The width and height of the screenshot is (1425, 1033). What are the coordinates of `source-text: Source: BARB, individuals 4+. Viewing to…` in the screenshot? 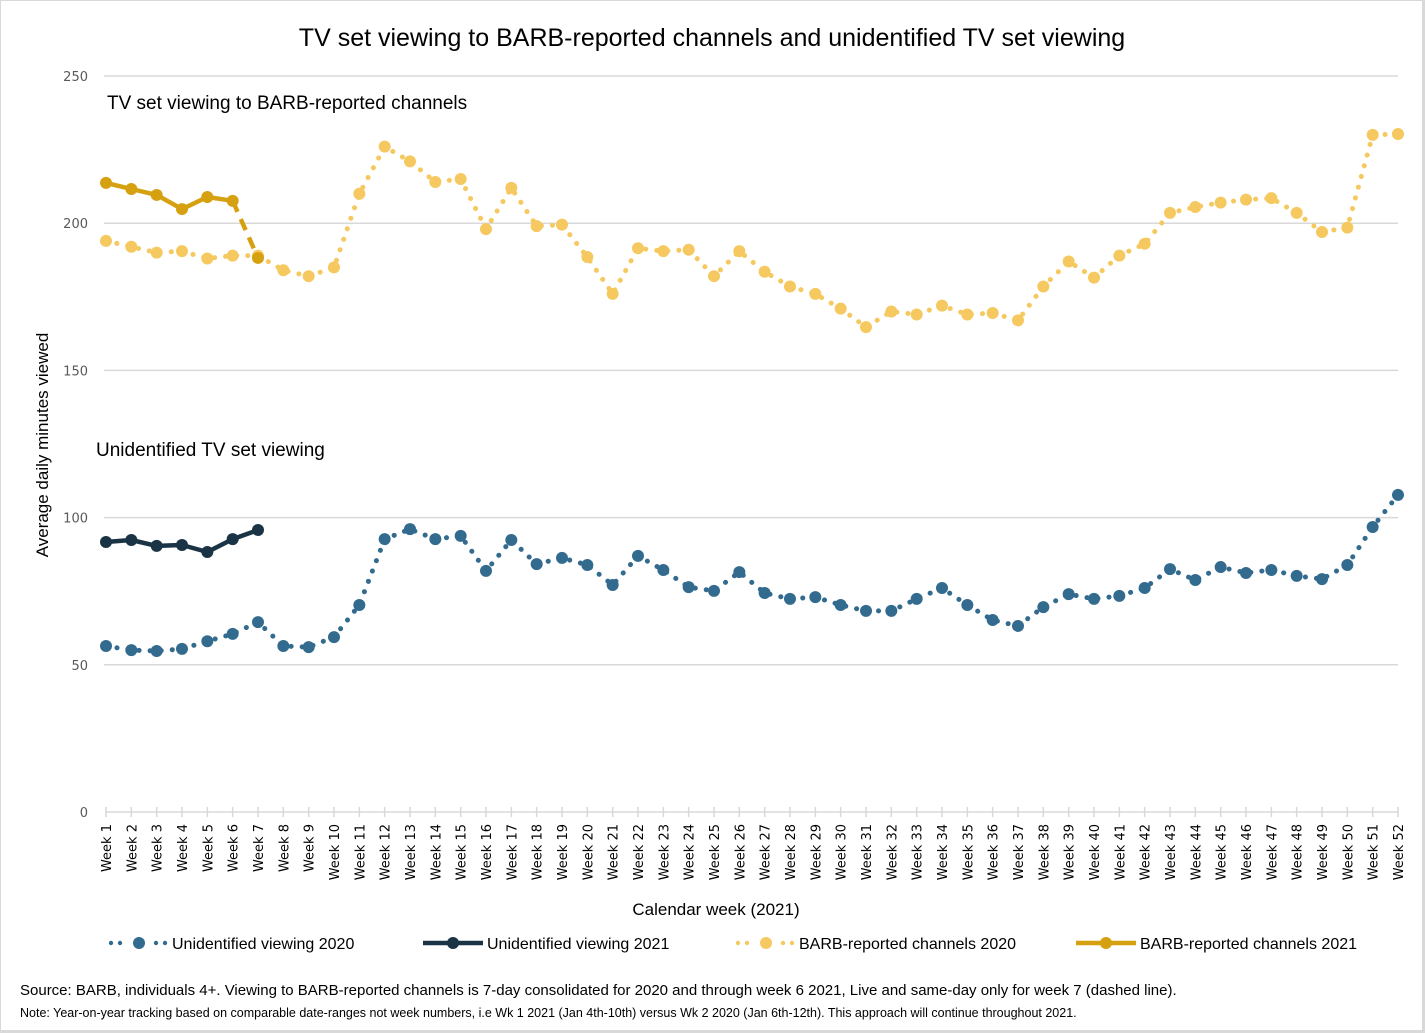 It's located at (598, 990).